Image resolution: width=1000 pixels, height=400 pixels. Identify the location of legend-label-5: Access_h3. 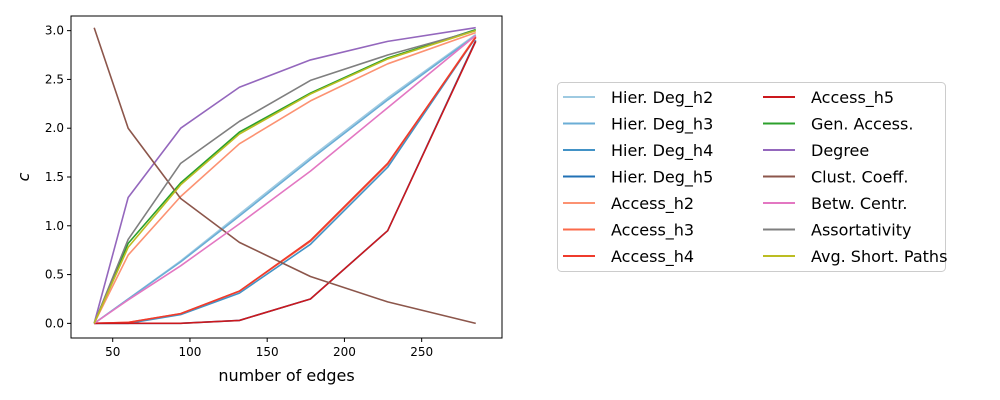
(652, 231).